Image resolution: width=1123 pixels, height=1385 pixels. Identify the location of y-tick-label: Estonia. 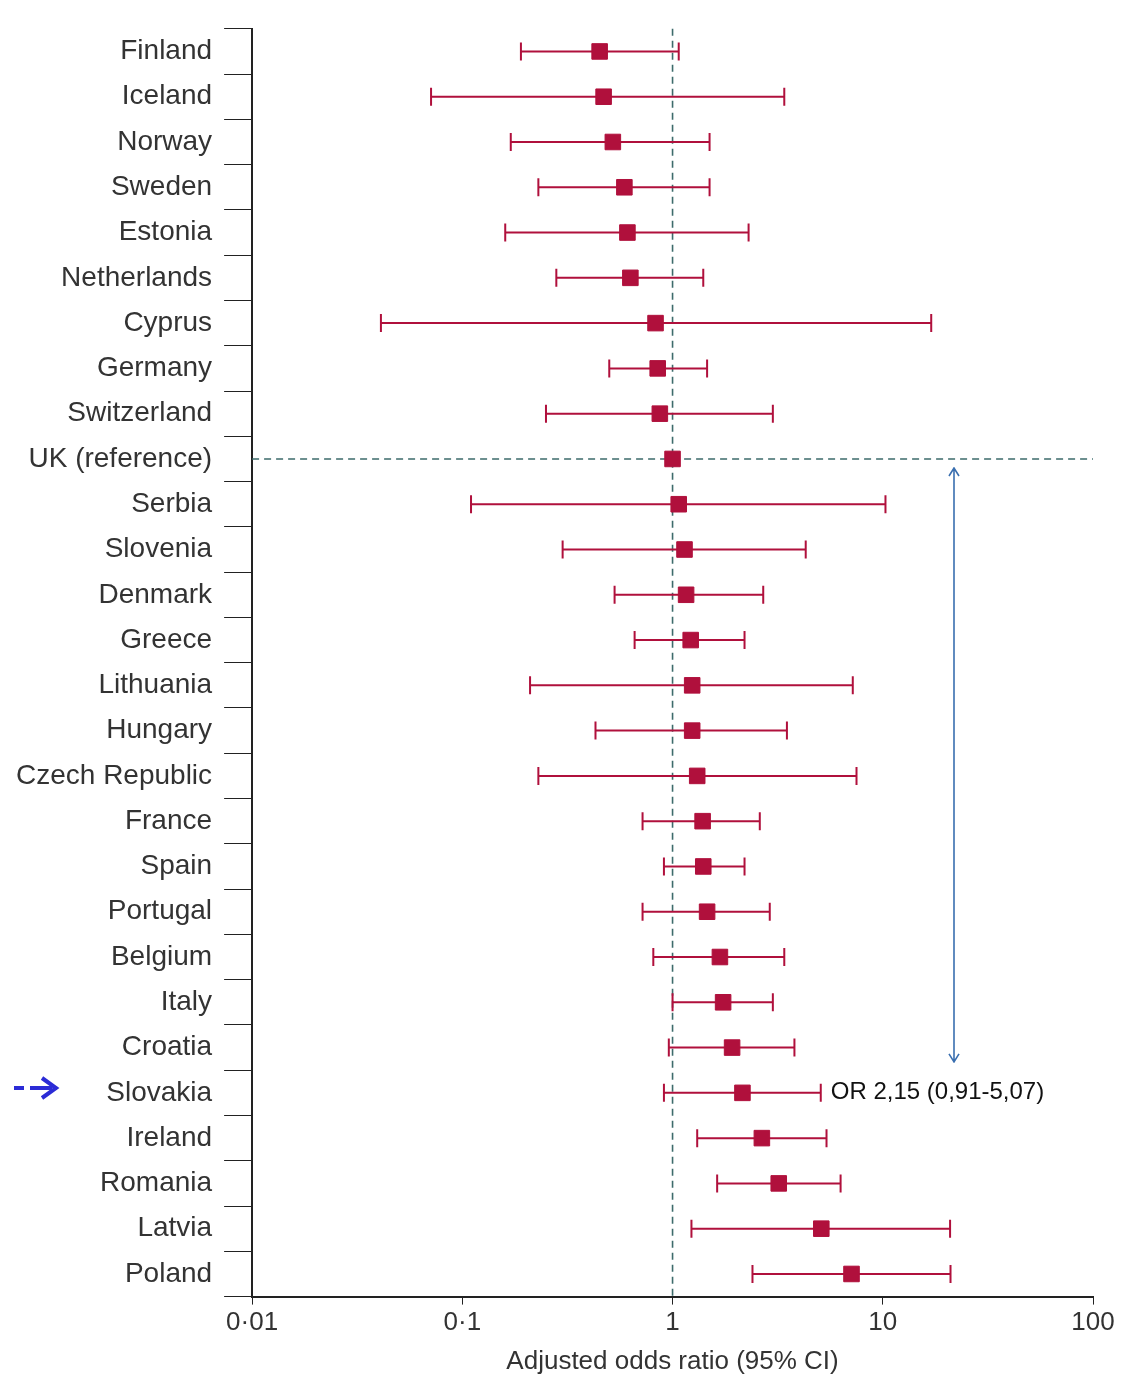
(165, 231).